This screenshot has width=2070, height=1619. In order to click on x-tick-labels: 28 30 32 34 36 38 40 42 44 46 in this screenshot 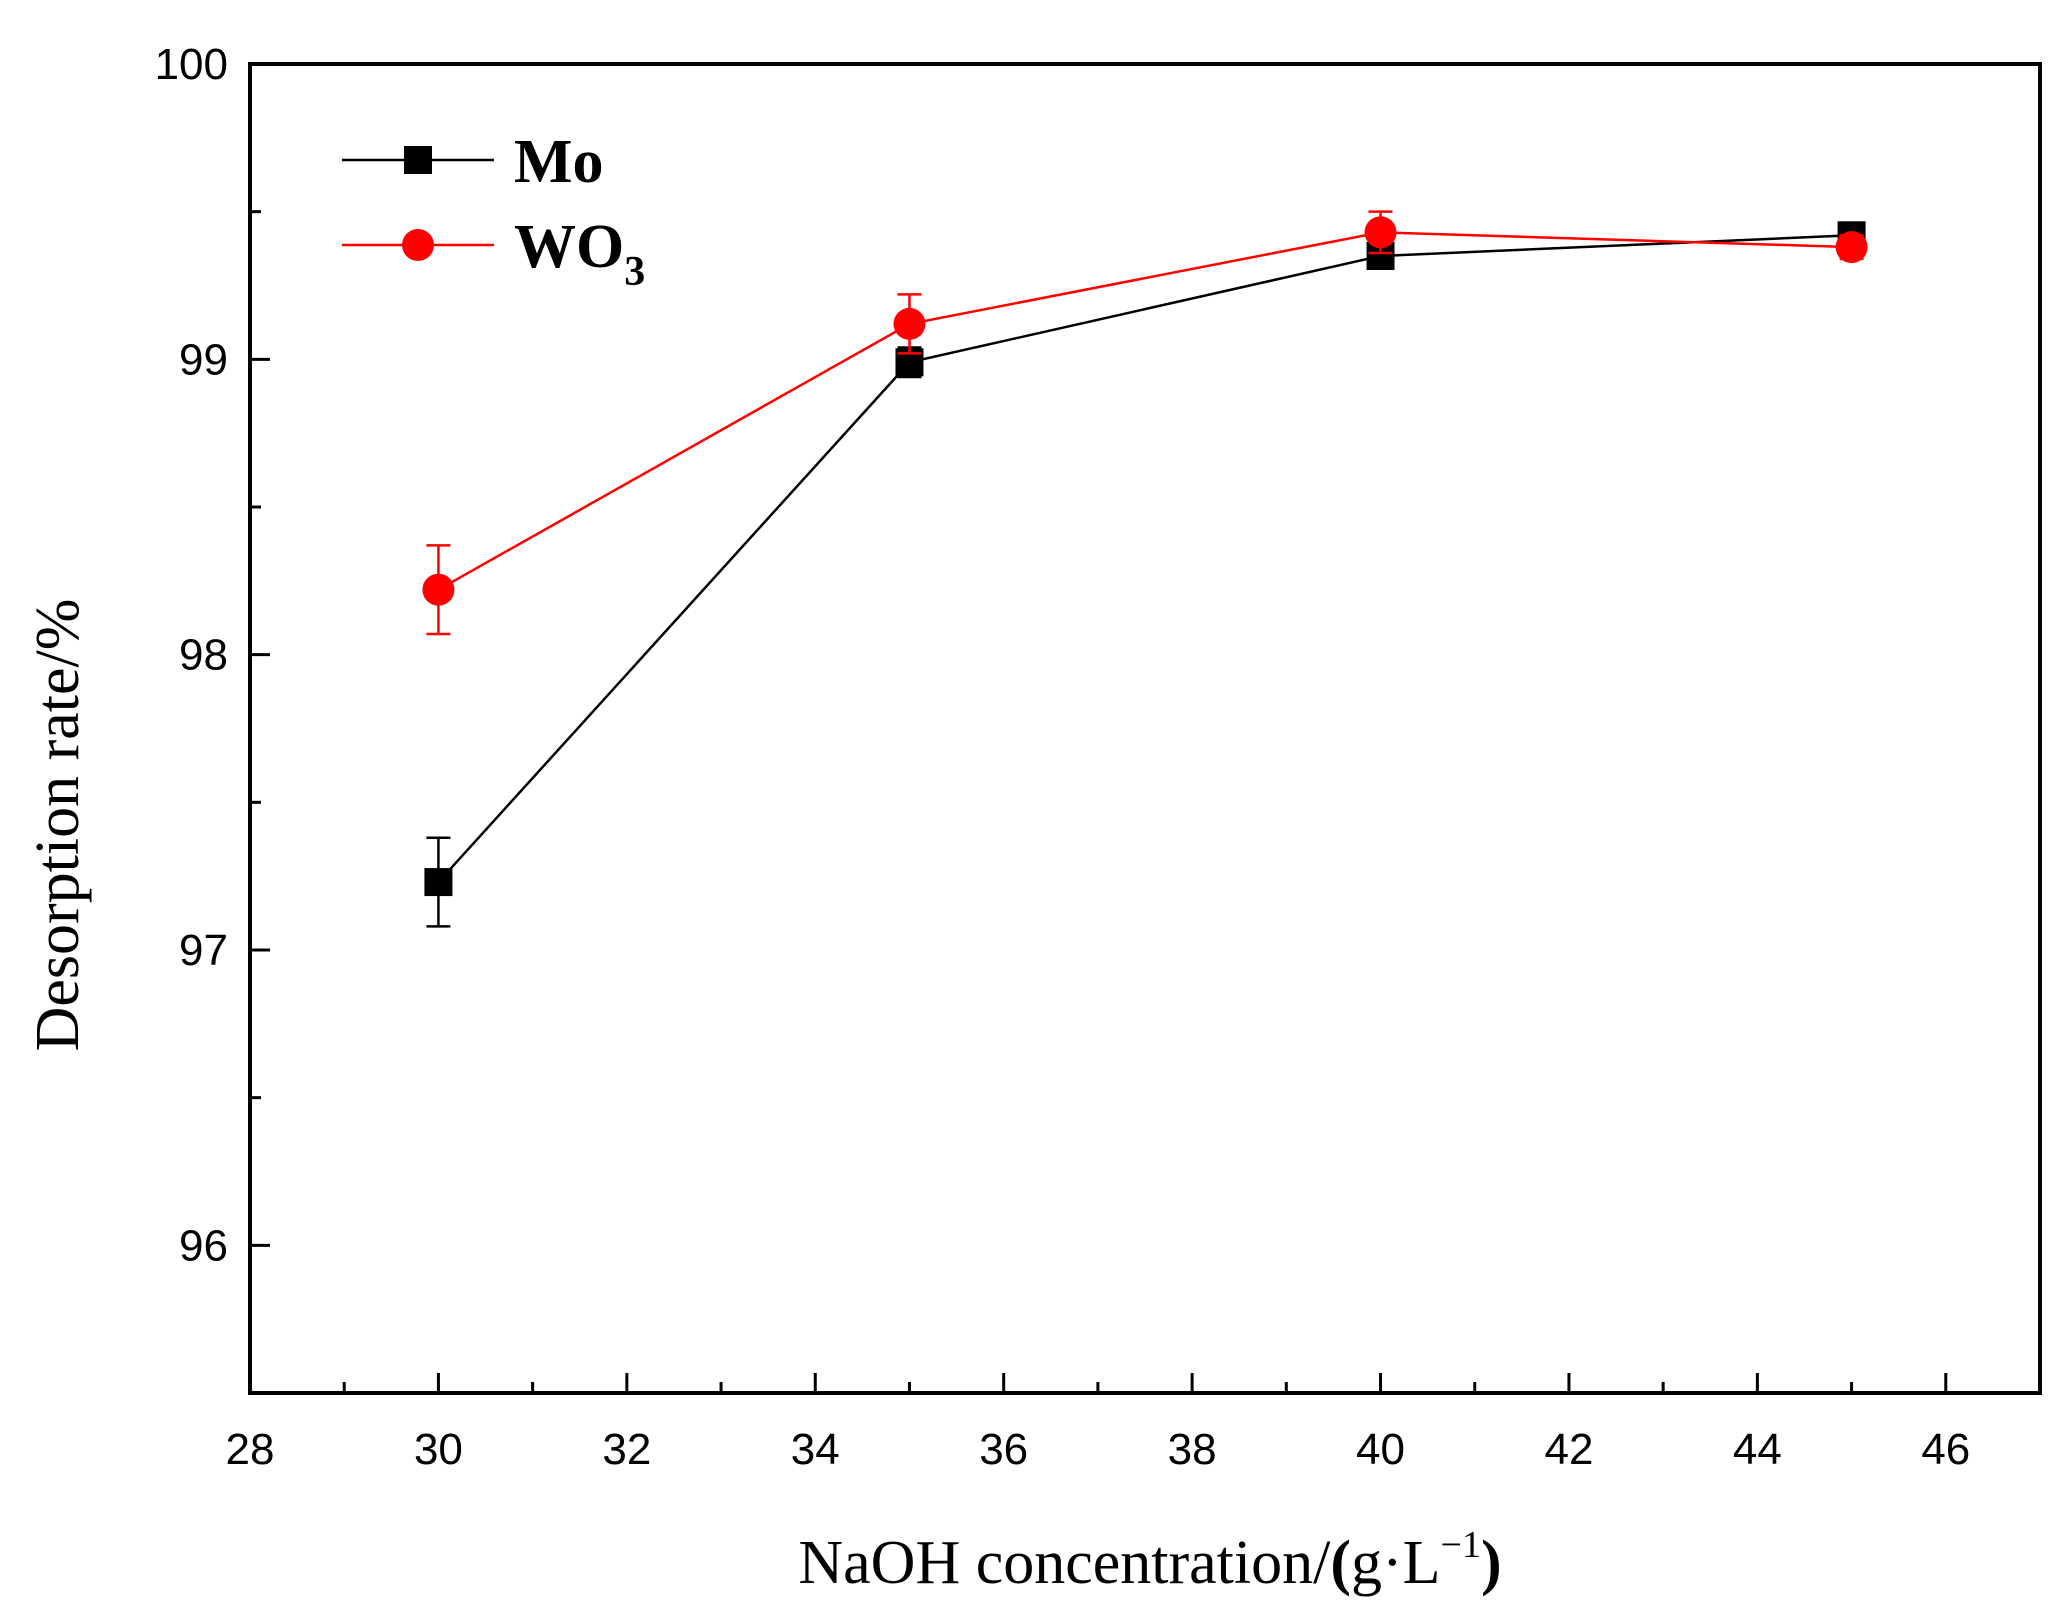, I will do `click(1098, 1449)`.